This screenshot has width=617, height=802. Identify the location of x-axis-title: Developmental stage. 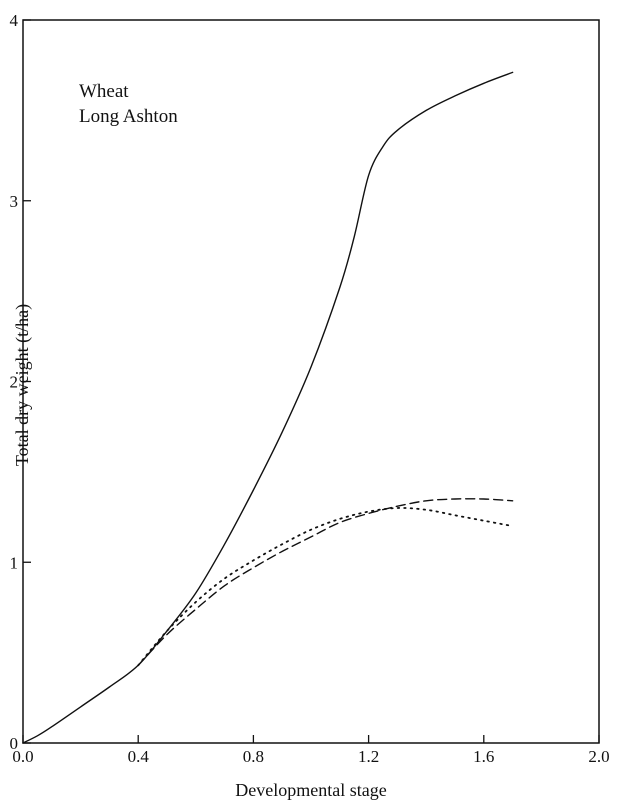
(310, 790).